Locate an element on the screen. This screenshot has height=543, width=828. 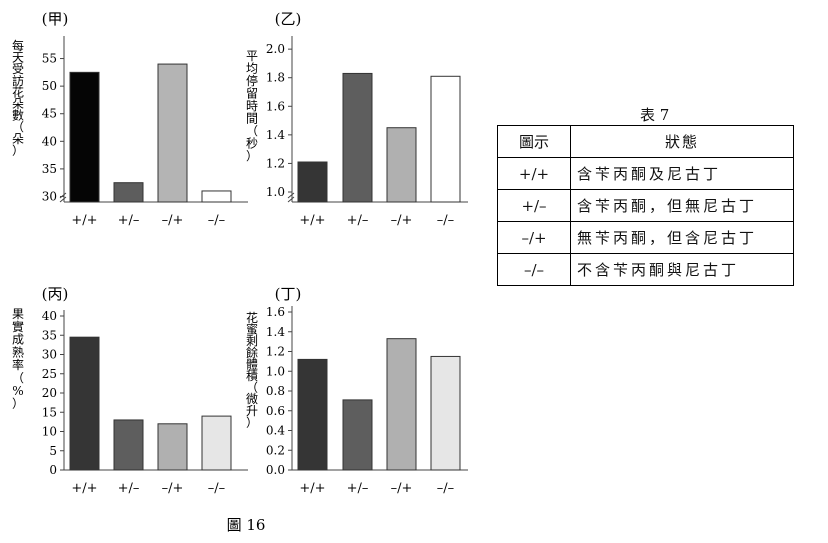
header-legend: 圖示 is located at coordinates (534, 141).